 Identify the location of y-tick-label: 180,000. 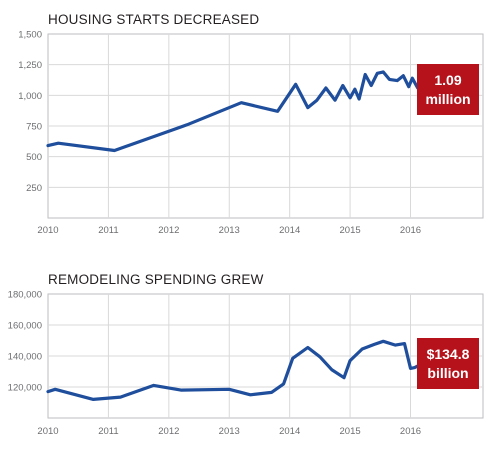
(25, 295).